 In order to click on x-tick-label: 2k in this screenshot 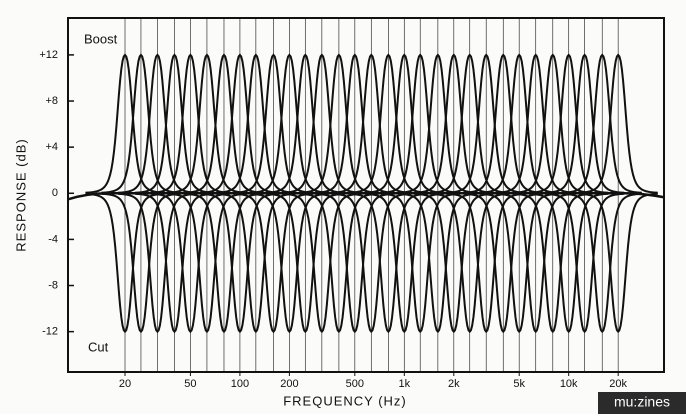, I will do `click(454, 384)`.